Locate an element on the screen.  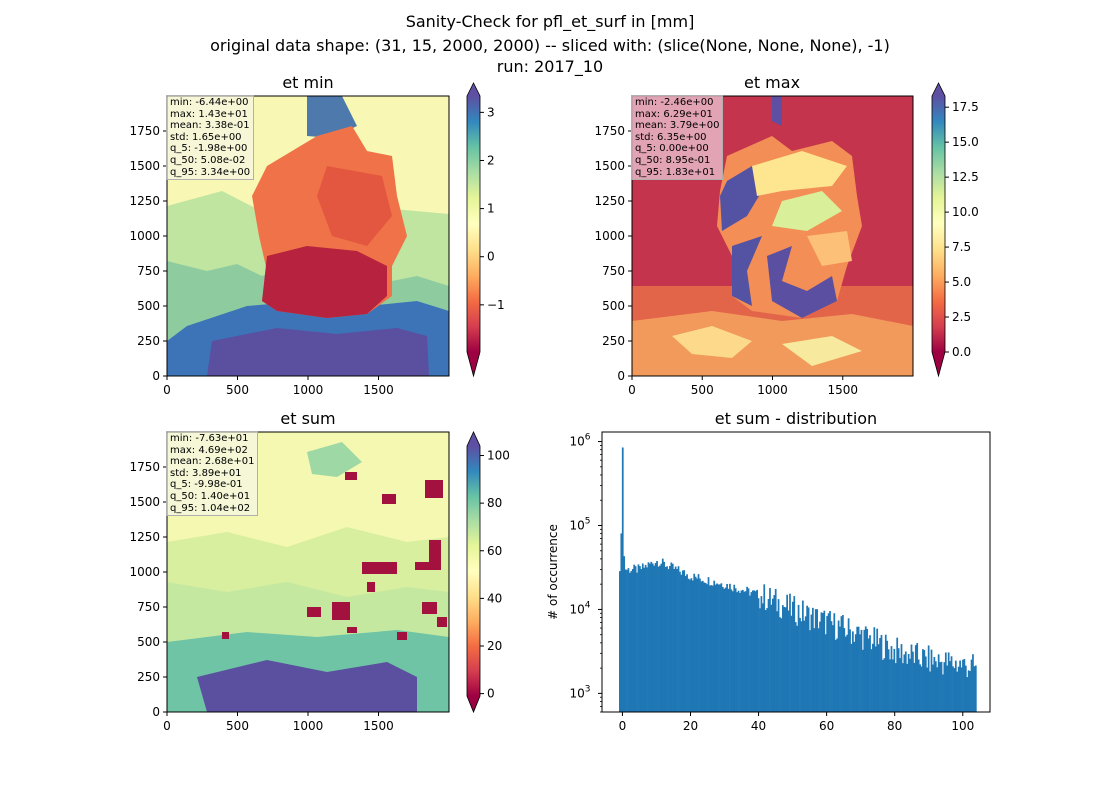
colorbar-tick-label: 60 is located at coordinates (494, 551).